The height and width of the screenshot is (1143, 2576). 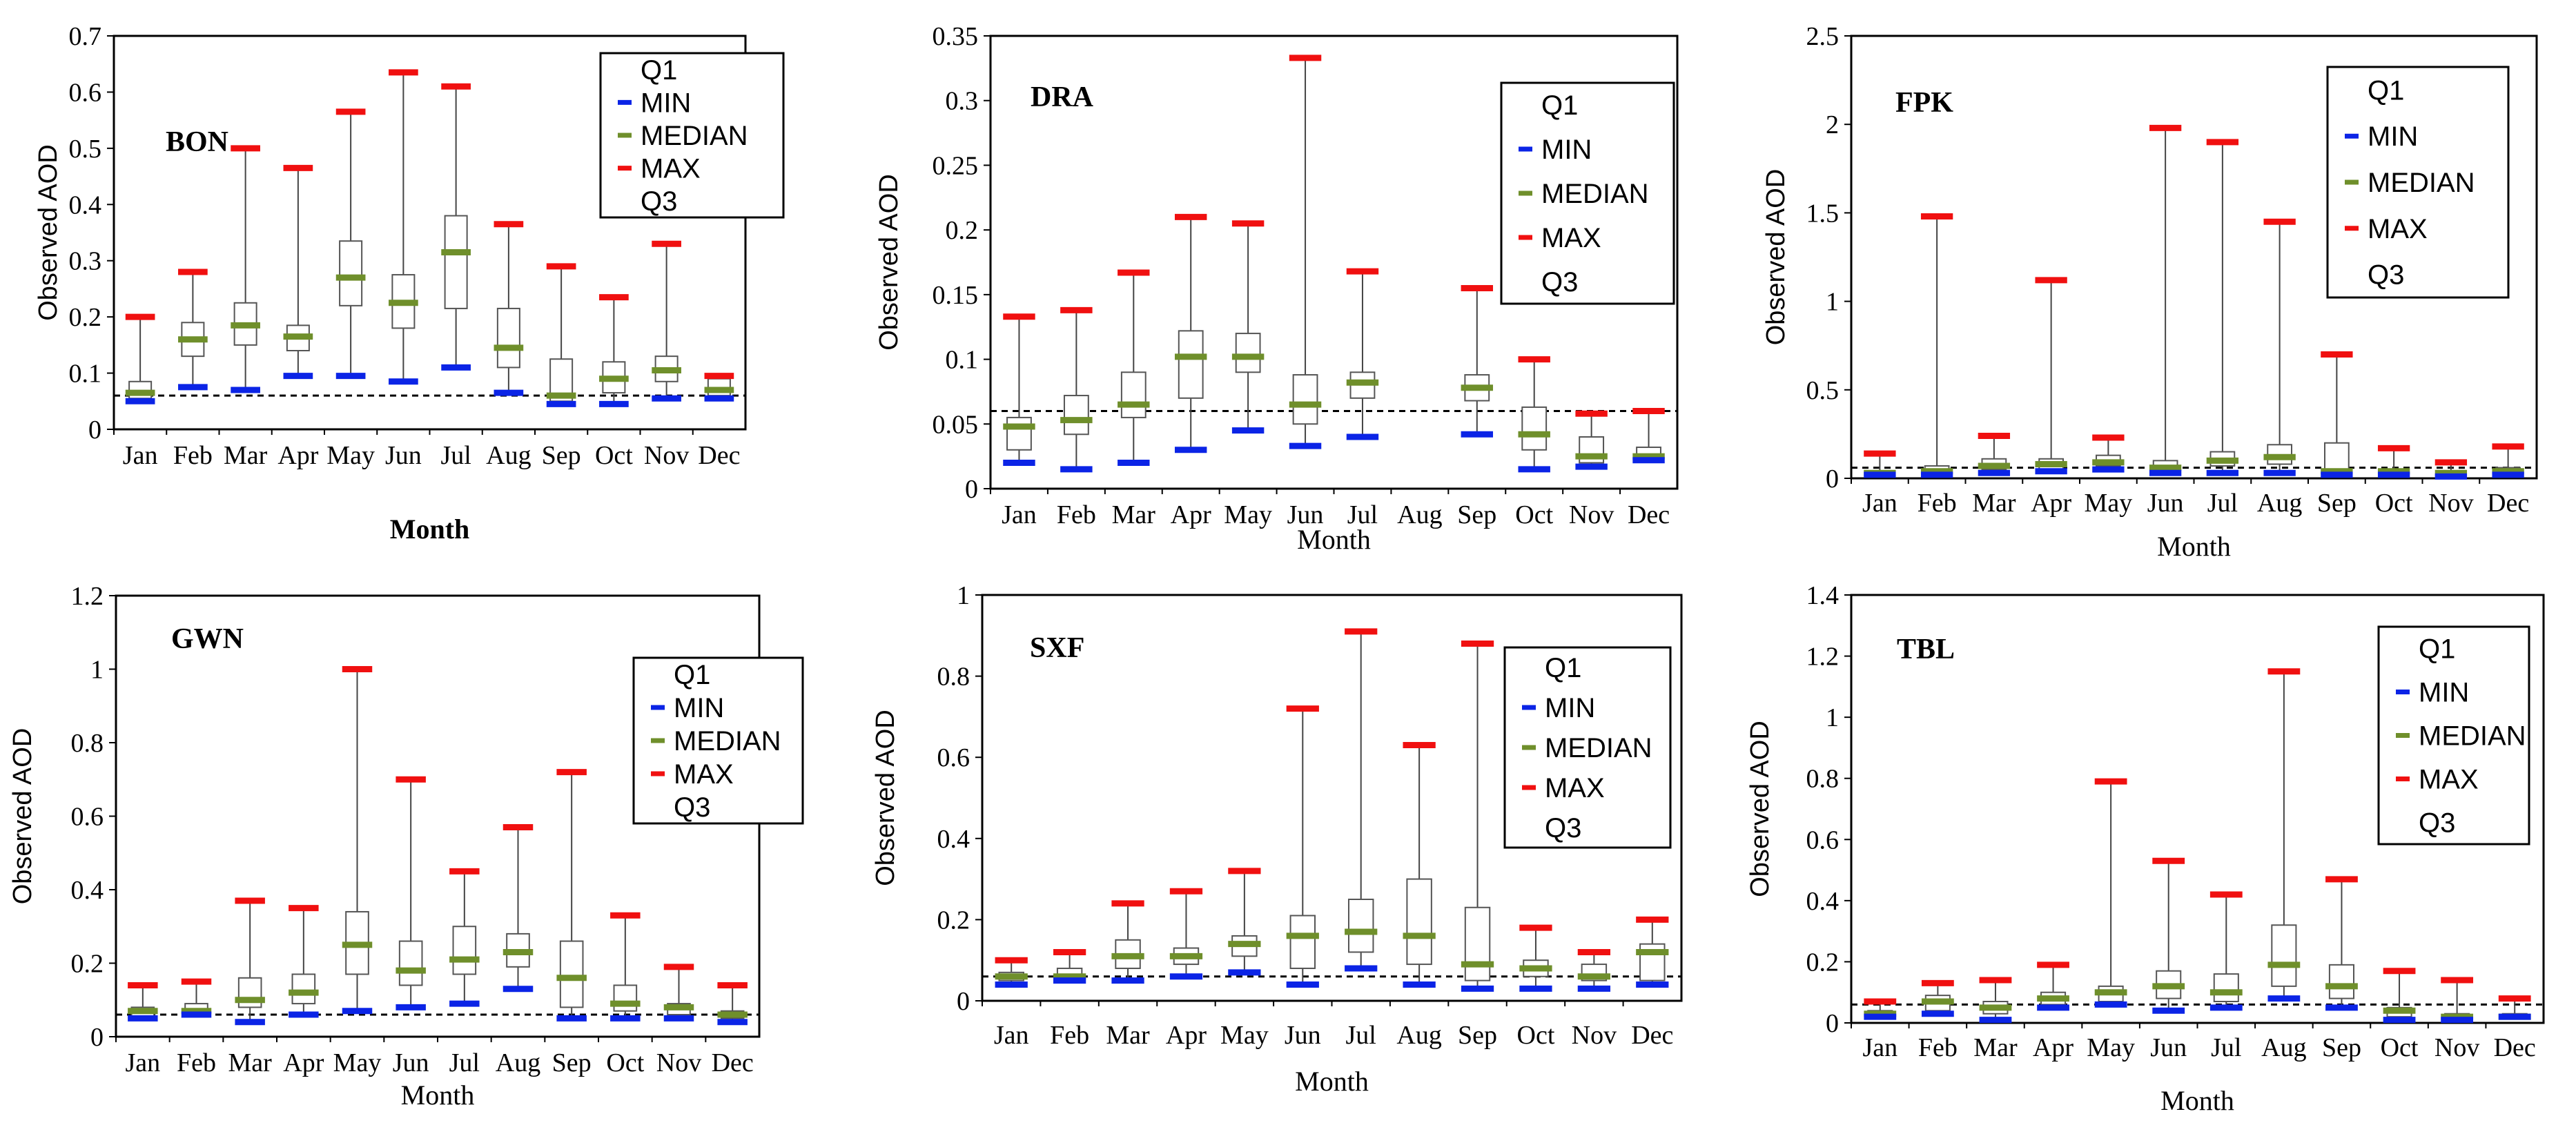 I want to click on y-tick-label: 0.8, so click(x=953, y=677).